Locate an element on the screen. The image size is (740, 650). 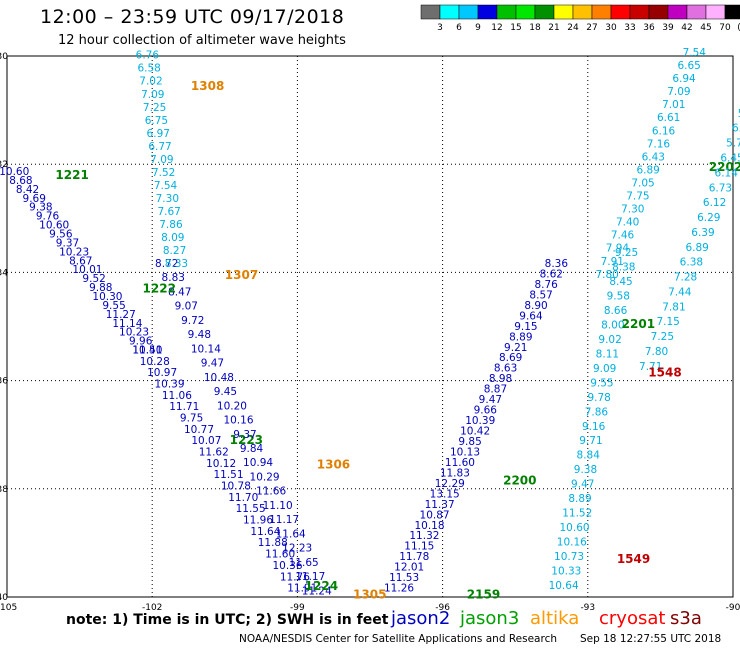
wave-height-value: 11.10 is located at coordinates (278, 506).